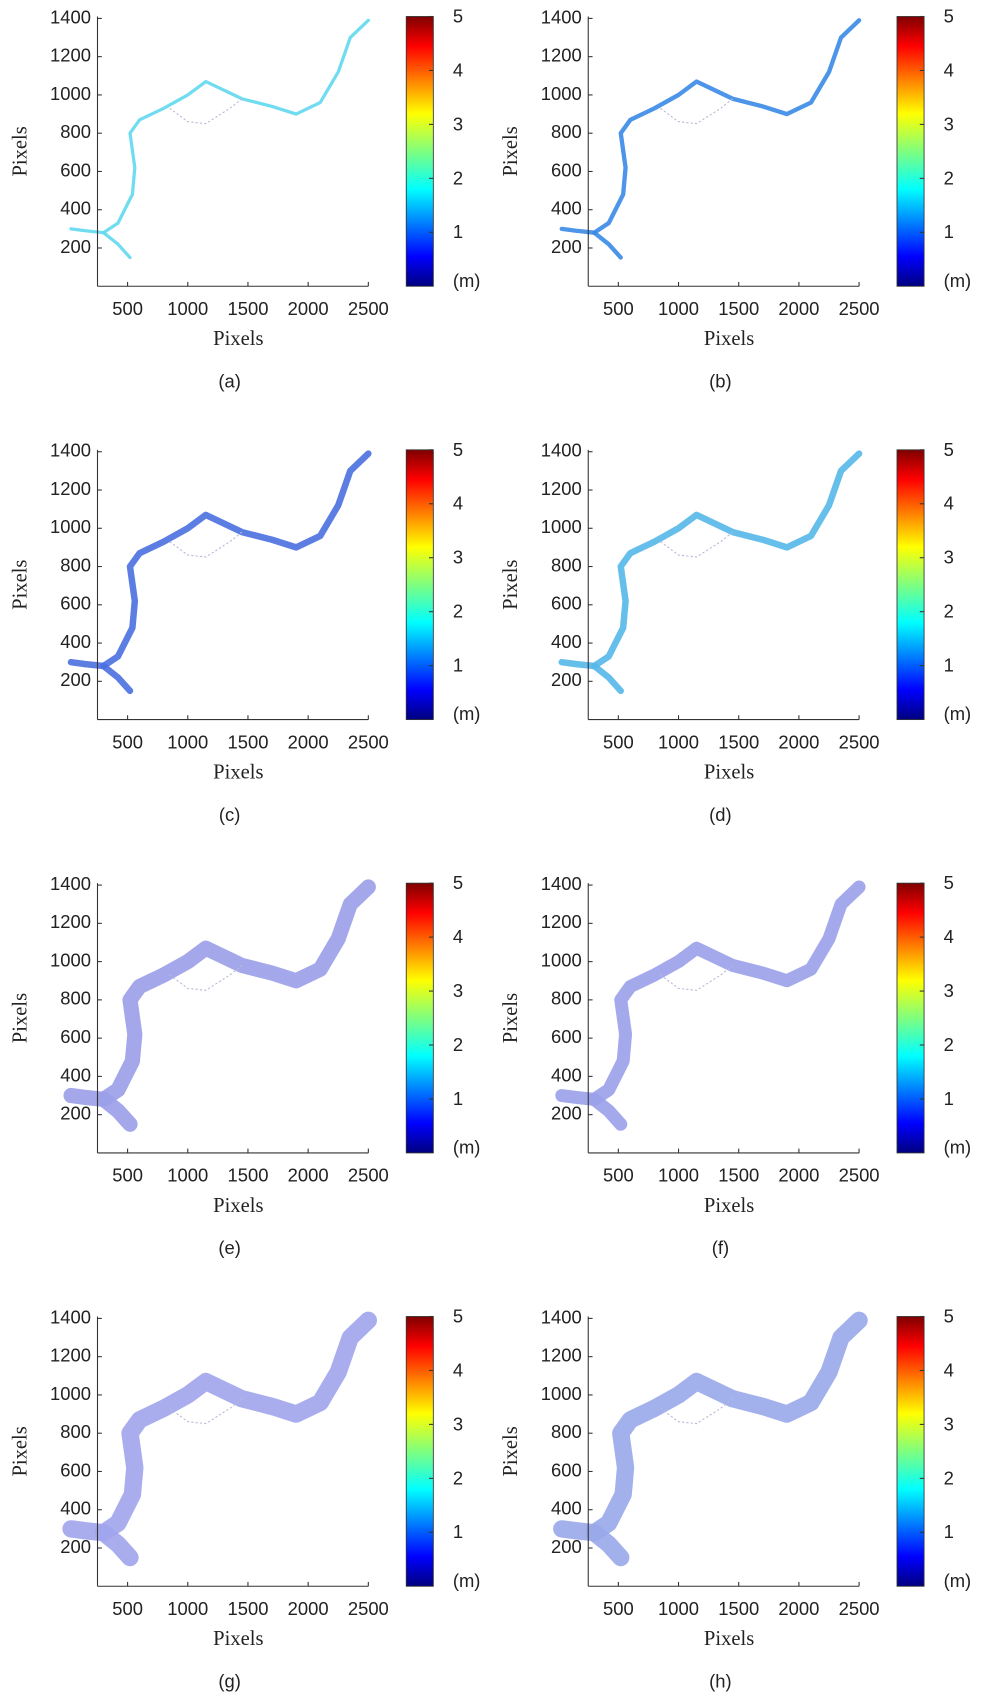 This screenshot has height=1697, width=988. I want to click on panel-caption: (b), so click(720, 381).